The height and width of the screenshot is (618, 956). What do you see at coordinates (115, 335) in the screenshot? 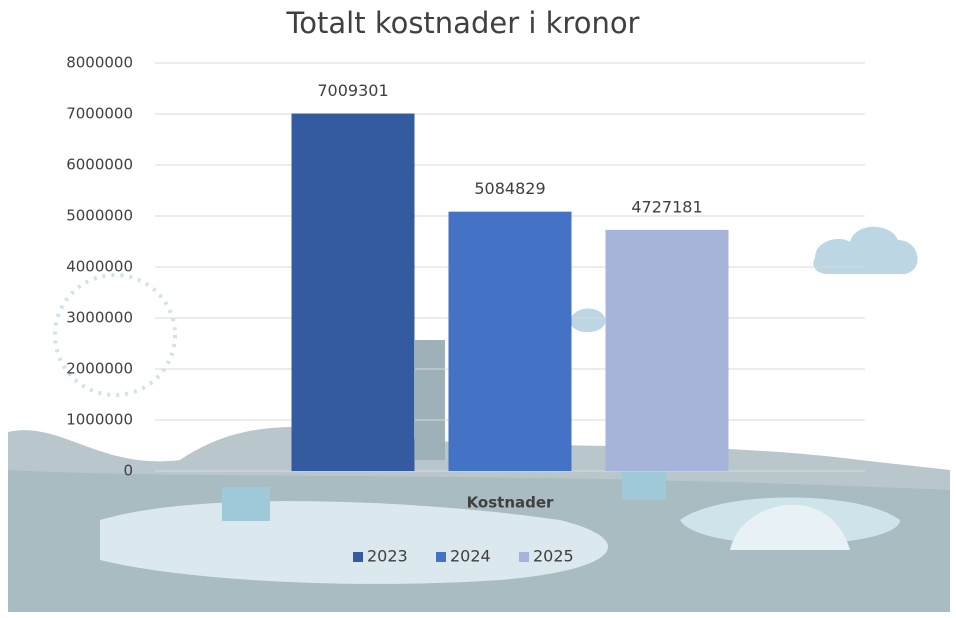
I see `sun` at bounding box center [115, 335].